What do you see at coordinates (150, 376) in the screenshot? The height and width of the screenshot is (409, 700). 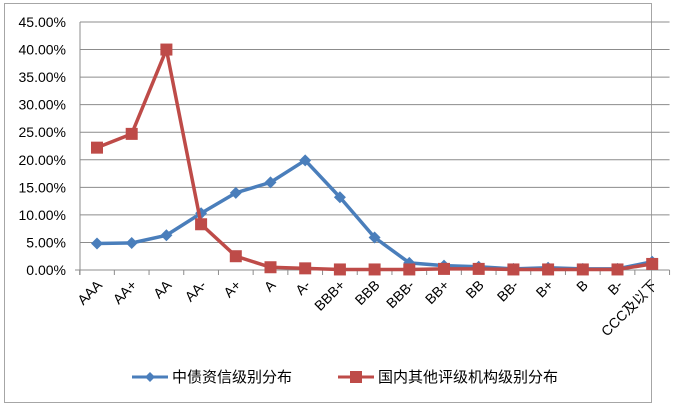 I see `diamond-marker-icon` at bounding box center [150, 376].